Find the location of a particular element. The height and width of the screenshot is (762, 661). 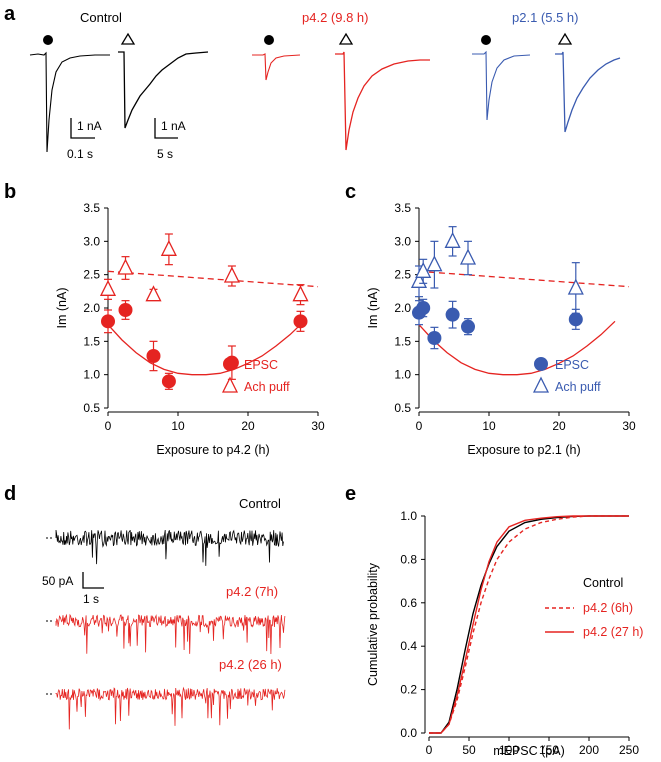

legend-ach-label: Ach puff is located at coordinates (267, 387).